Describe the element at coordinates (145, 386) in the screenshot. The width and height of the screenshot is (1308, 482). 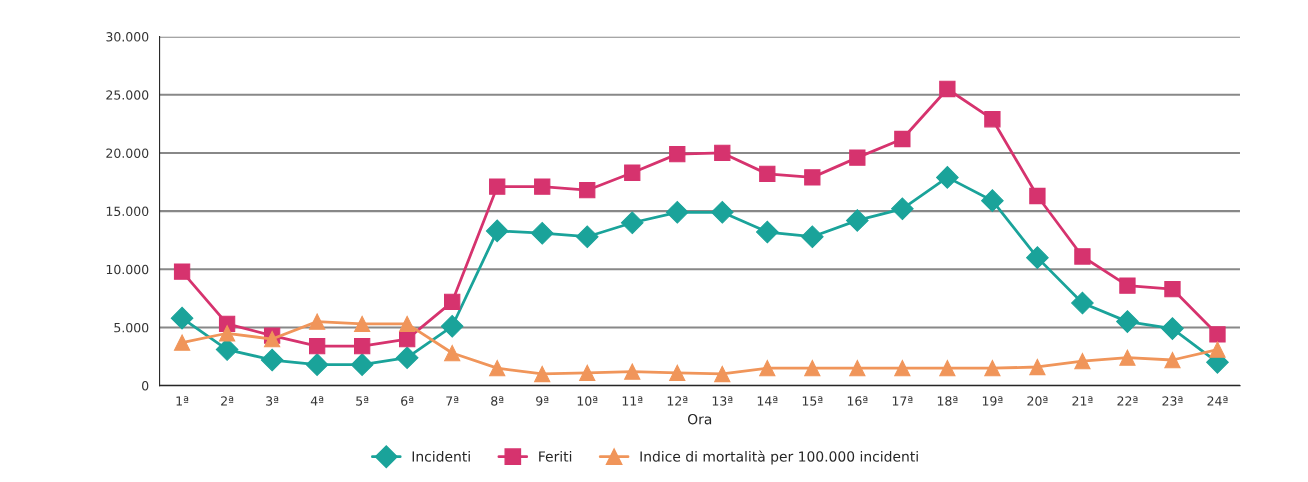
I see `y-tick-label: 0` at that location.